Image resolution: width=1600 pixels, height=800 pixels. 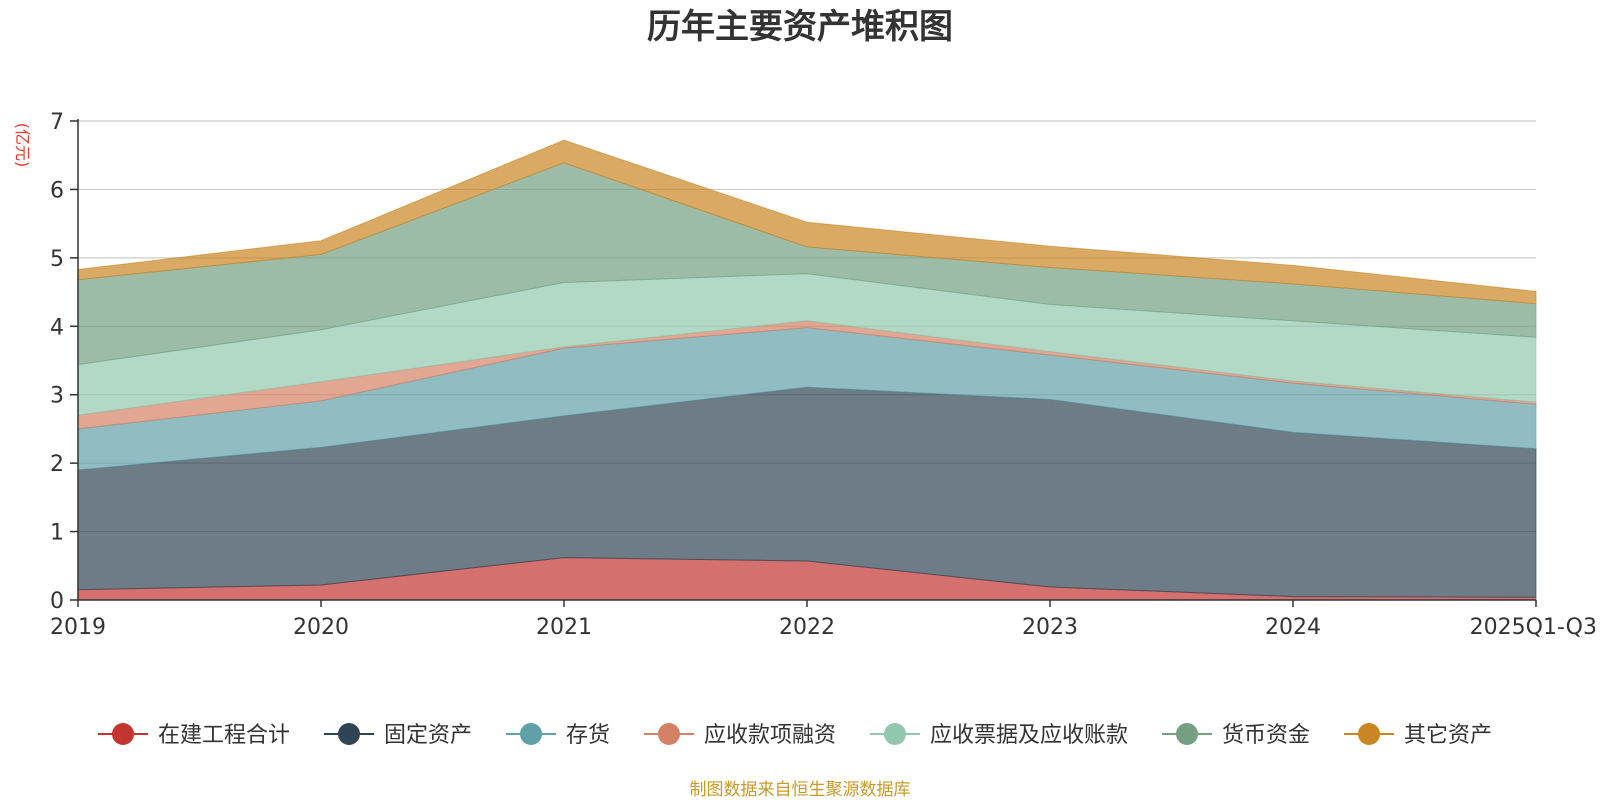 What do you see at coordinates (57, 259) in the screenshot?
I see `y-tick-label: 5` at bounding box center [57, 259].